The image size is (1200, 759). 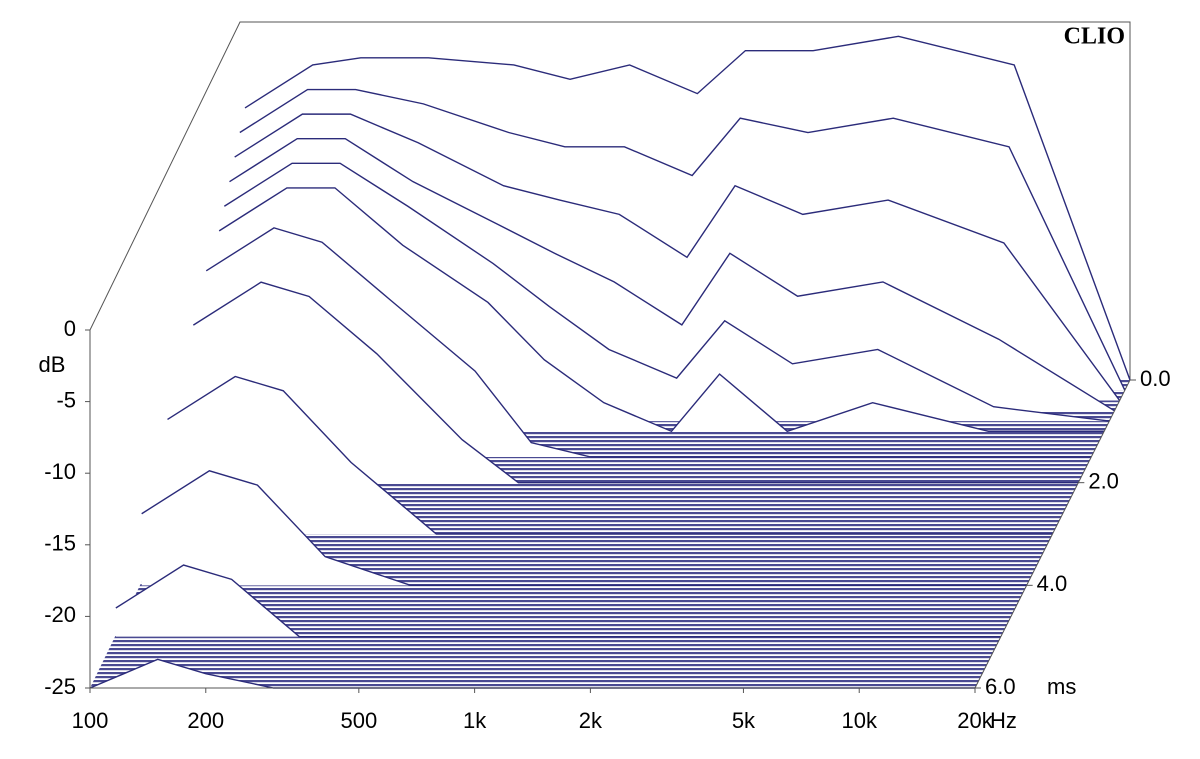 What do you see at coordinates (975, 720) in the screenshot?
I see `x-tick-label: 20k` at bounding box center [975, 720].